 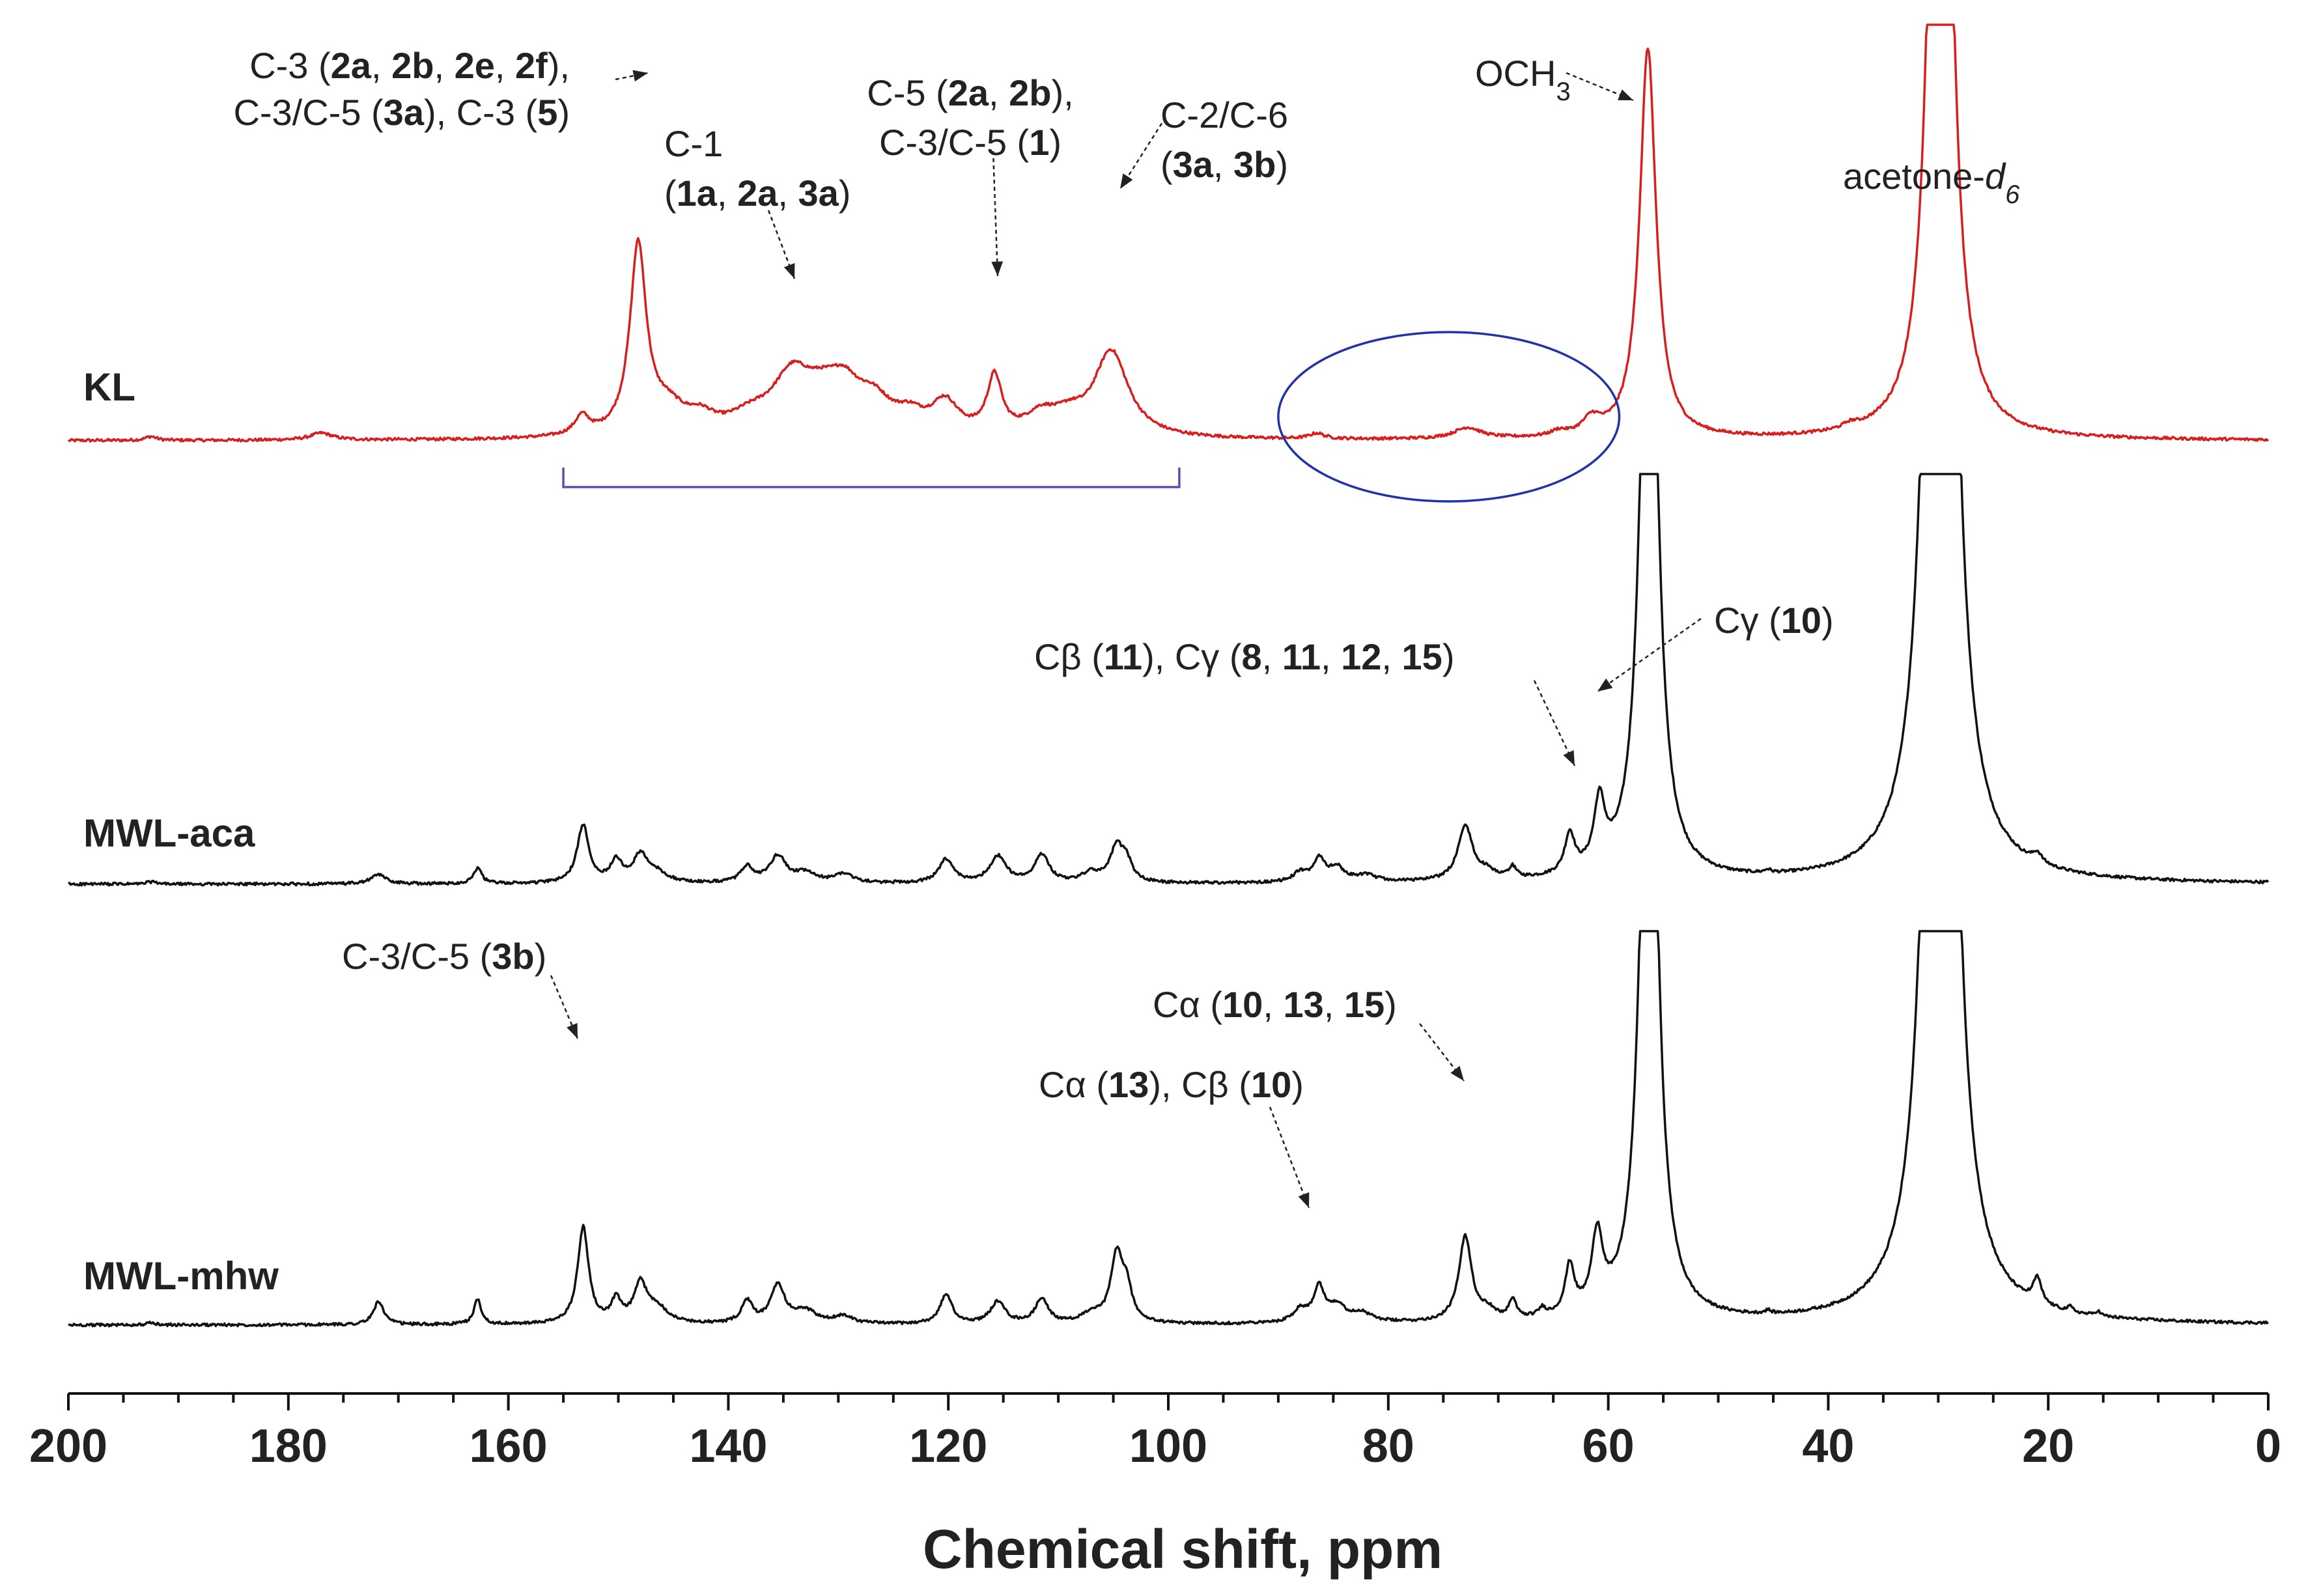 I want to click on x-tick-label: 140, so click(x=728, y=1446).